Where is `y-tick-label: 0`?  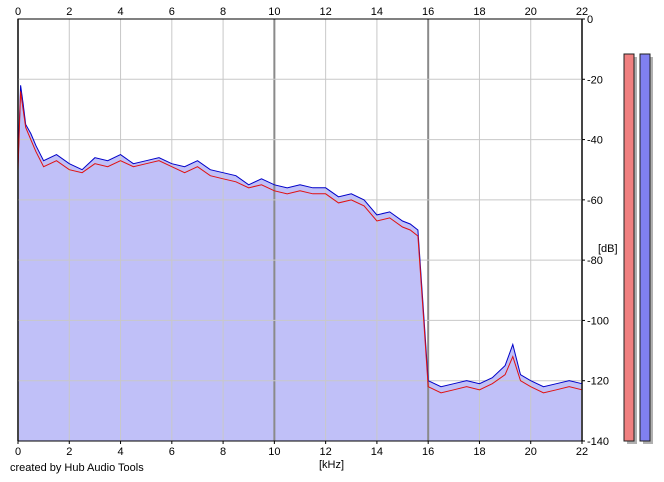 y-tick-label: 0 is located at coordinates (590, 20).